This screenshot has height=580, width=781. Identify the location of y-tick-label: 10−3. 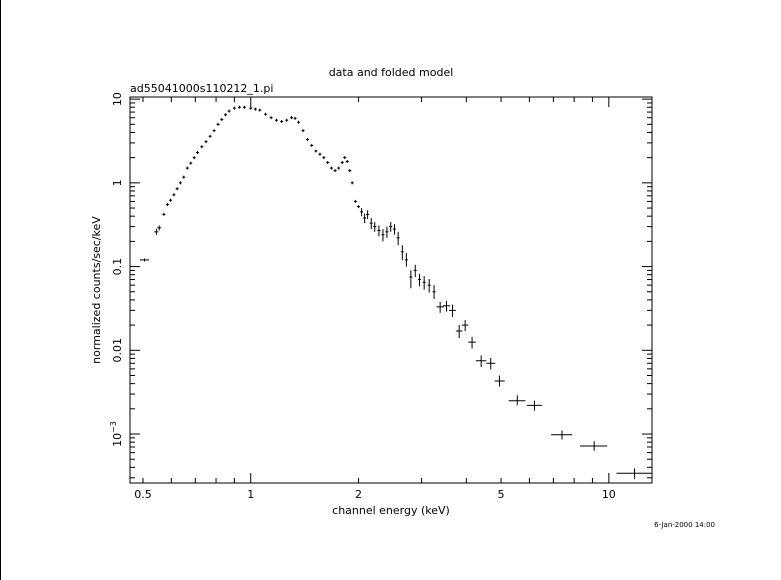
(116, 434).